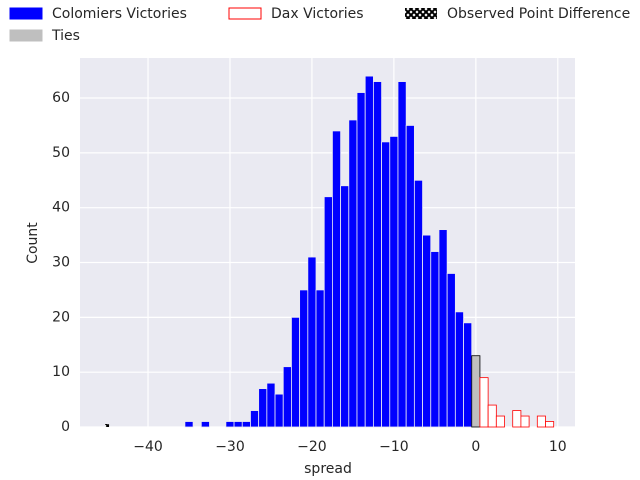 The height and width of the screenshot is (480, 640). I want to click on y-tick-label: 10, so click(61, 372).